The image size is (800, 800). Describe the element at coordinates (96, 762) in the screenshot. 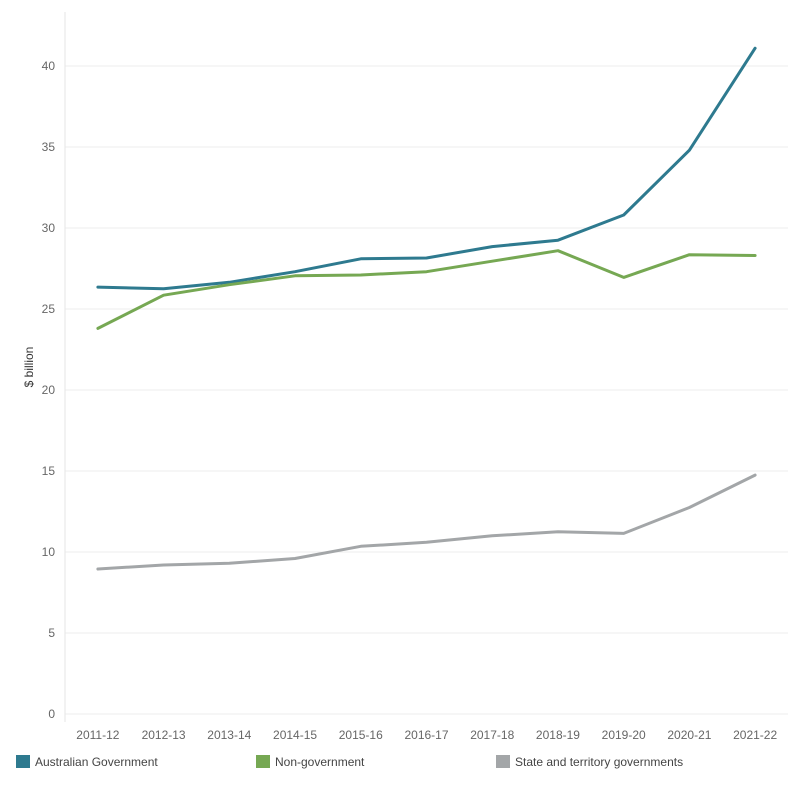

I see `legend-label: Australian Government` at that location.